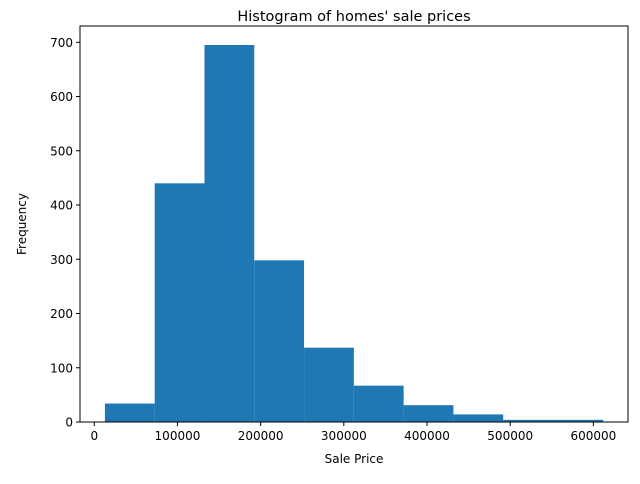 This screenshot has height=484, width=640. What do you see at coordinates (61, 206) in the screenshot?
I see `y-tick-label: 400` at bounding box center [61, 206].